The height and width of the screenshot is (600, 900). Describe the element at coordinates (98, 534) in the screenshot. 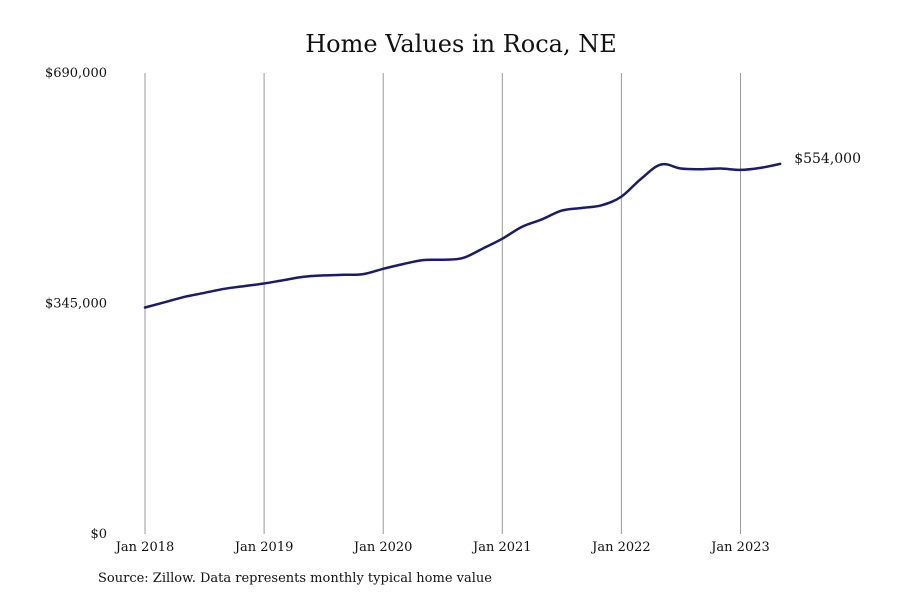

I see `y-tick-label: $0` at that location.